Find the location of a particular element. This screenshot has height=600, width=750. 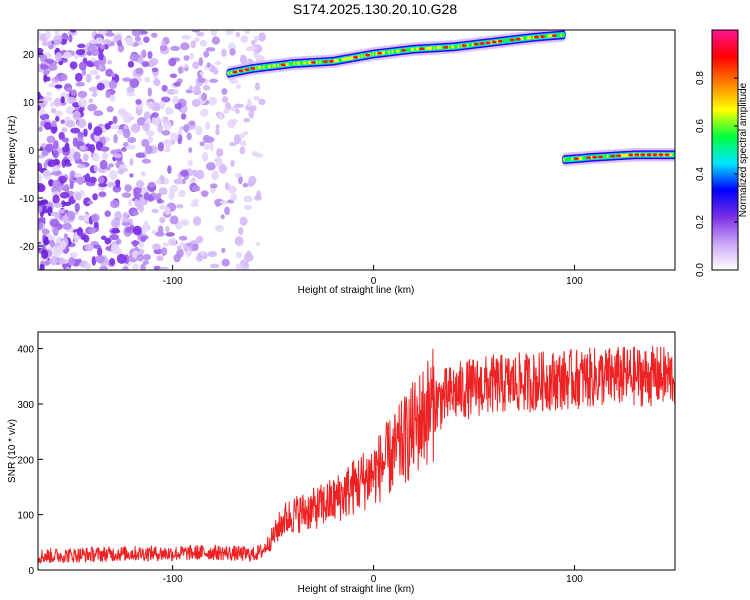

snr-x-axis-label: Height of straight line (km) is located at coordinates (356, 589).